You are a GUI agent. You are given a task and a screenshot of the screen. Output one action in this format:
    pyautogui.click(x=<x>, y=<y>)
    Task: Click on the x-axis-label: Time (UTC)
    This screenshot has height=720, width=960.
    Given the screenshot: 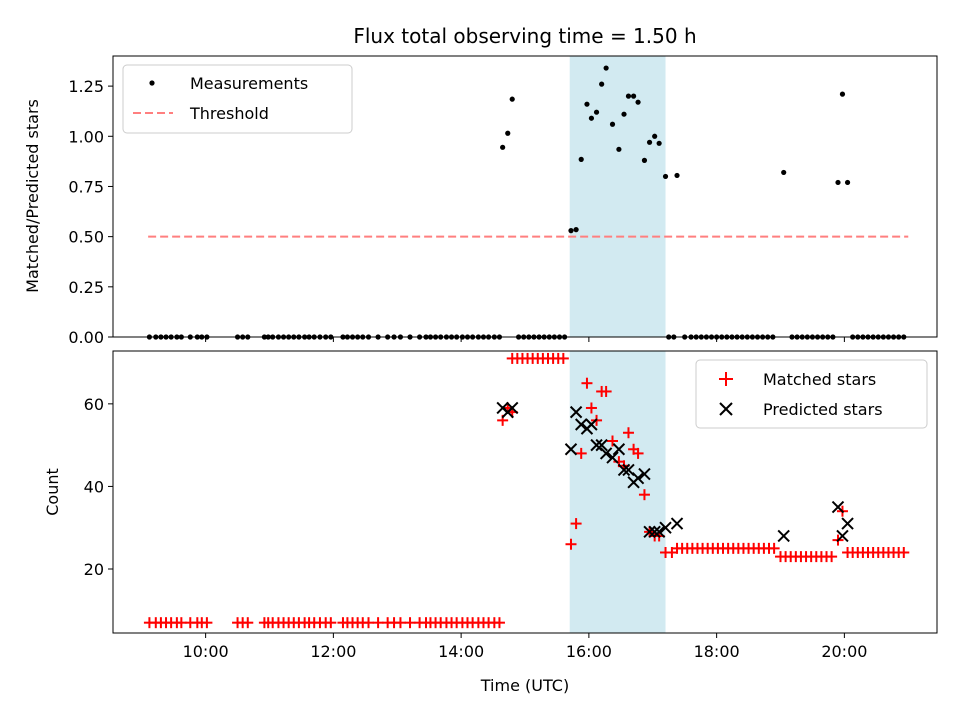 What is the action you would take?
    pyautogui.click(x=524, y=685)
    